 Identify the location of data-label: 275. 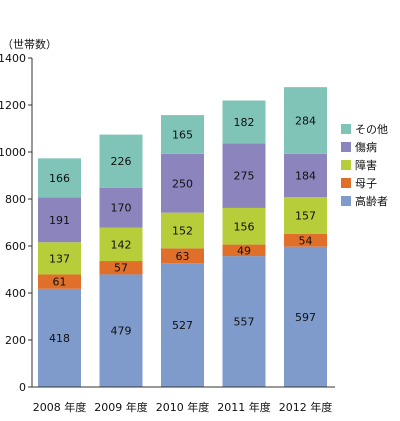
(244, 176).